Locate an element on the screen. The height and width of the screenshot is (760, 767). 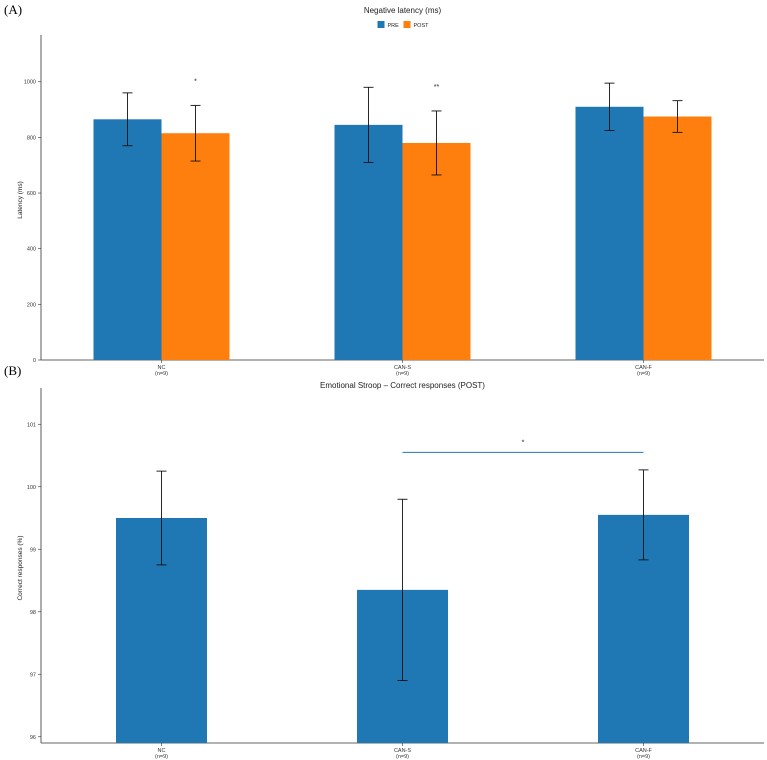
chart-b-y-tick-label: 99 is located at coordinates (33, 550).